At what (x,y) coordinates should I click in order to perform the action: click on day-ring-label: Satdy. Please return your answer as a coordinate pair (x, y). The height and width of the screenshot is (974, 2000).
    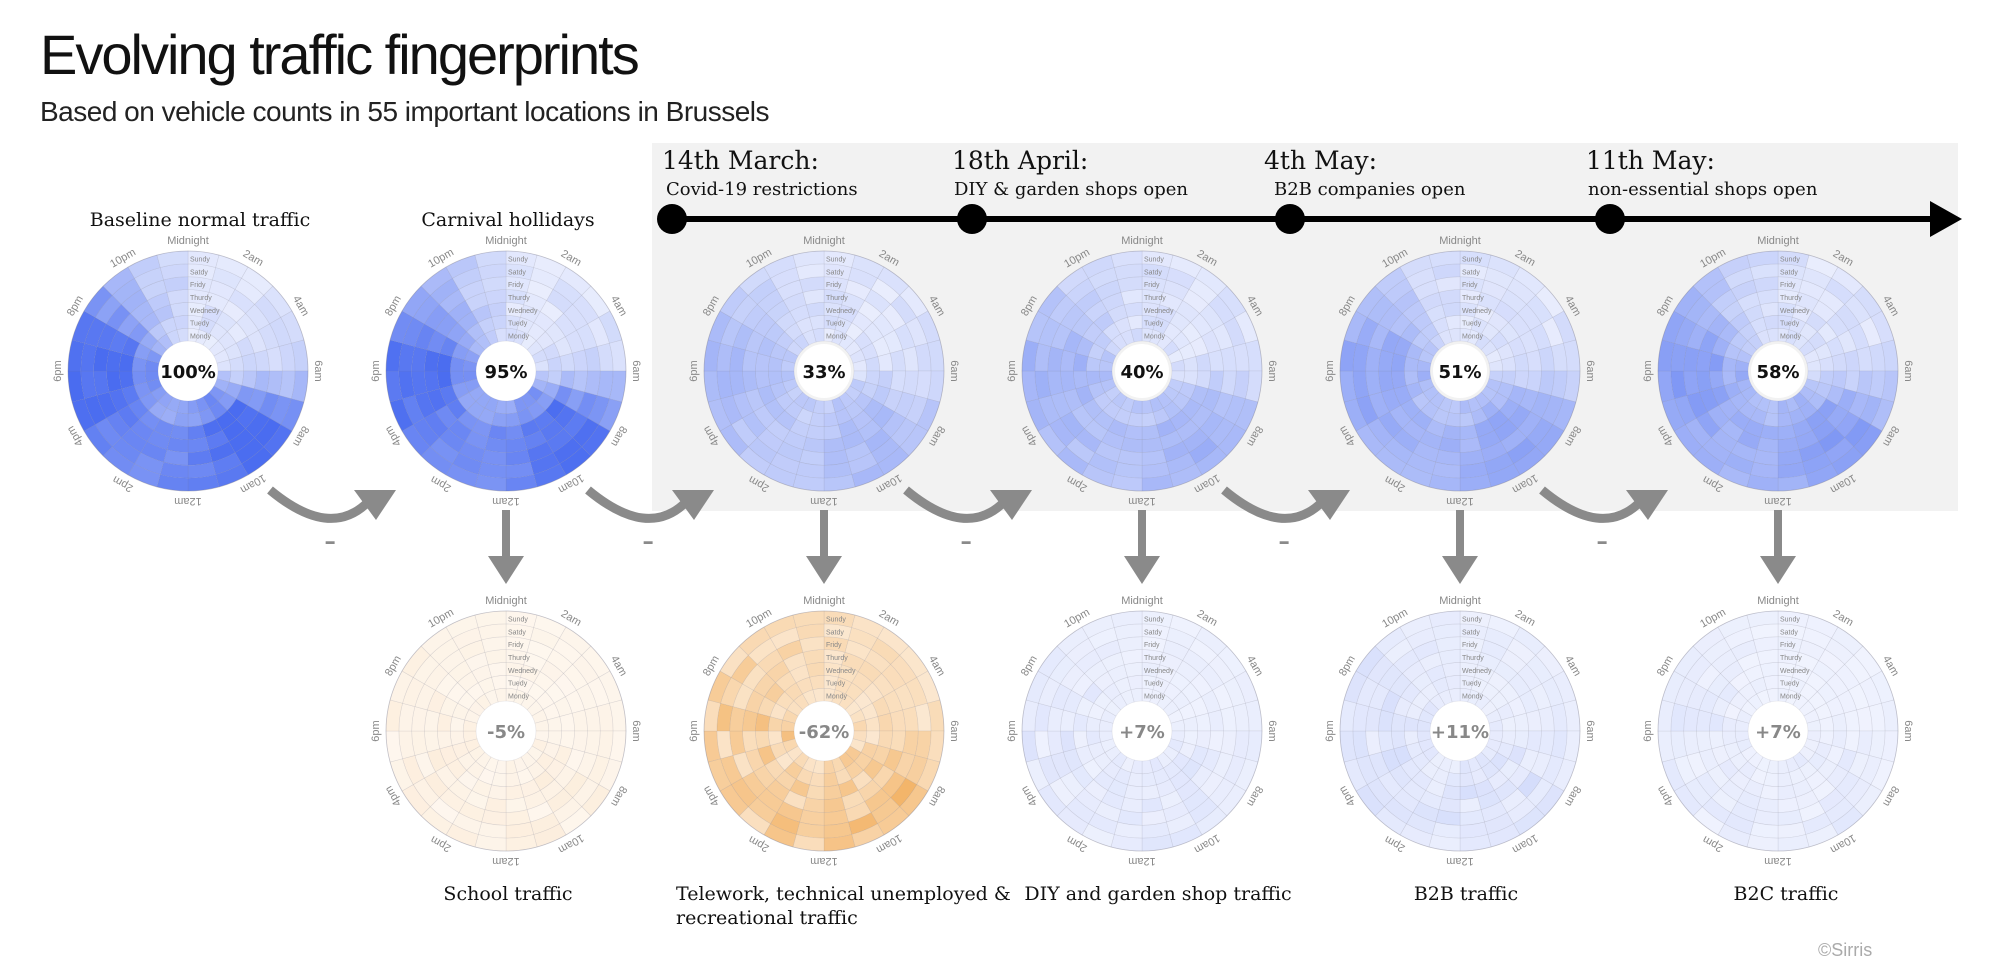
    Looking at the image, I should click on (1153, 632).